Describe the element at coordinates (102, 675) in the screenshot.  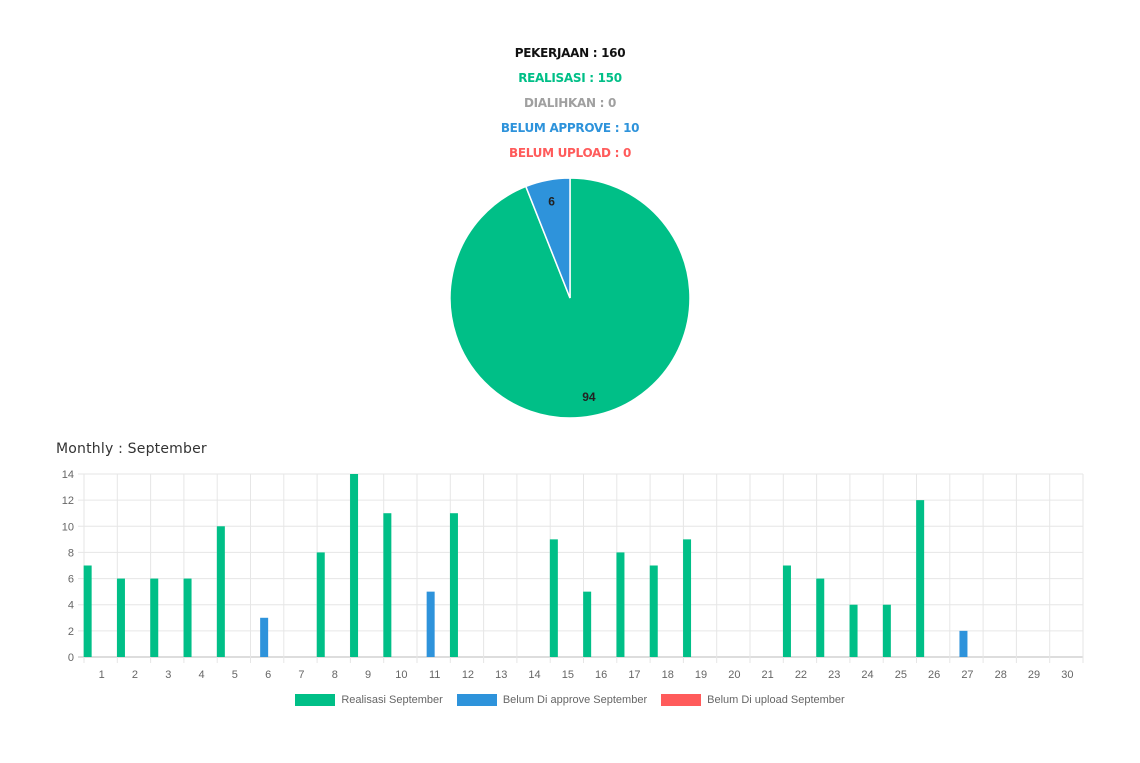
I see `x-tick-label: 1` at that location.